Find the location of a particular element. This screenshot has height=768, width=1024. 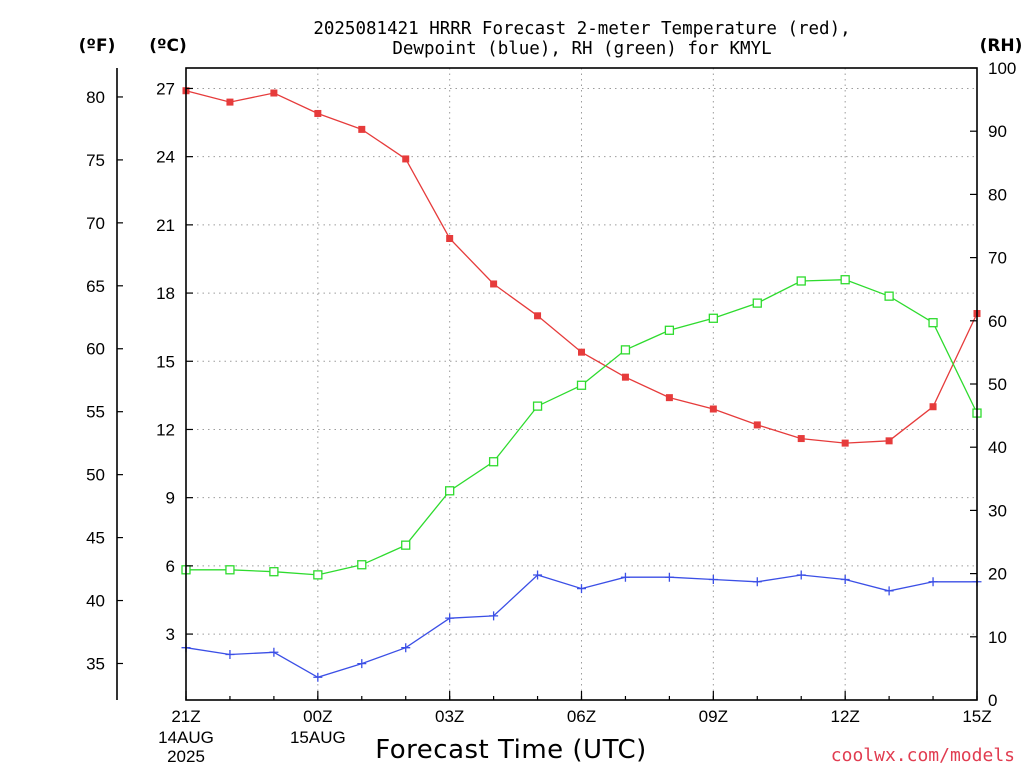

x-tick-label: 09Z is located at coordinates (713, 716).